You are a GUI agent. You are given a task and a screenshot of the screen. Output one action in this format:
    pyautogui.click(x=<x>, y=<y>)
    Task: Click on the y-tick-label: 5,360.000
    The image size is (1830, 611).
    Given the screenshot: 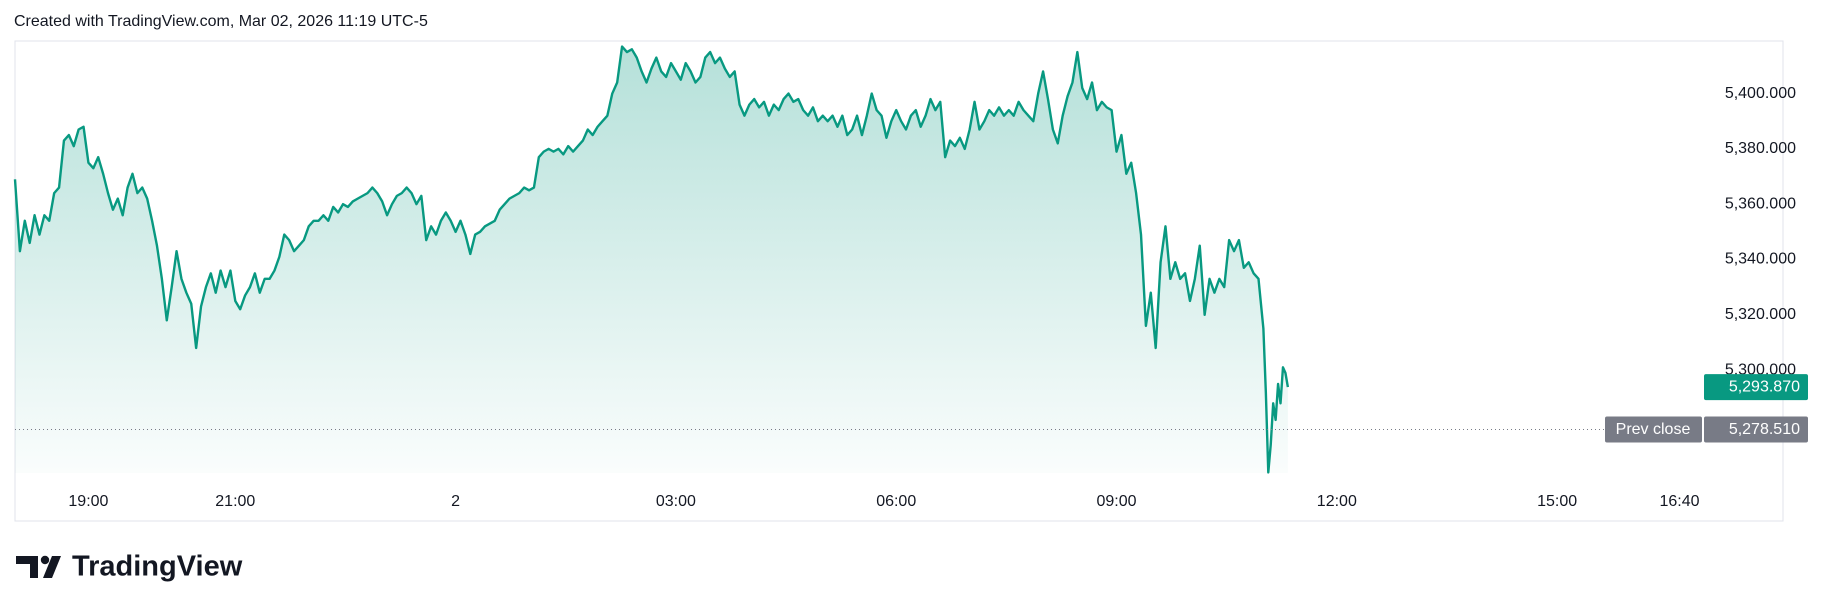 What is the action you would take?
    pyautogui.click(x=1760, y=203)
    